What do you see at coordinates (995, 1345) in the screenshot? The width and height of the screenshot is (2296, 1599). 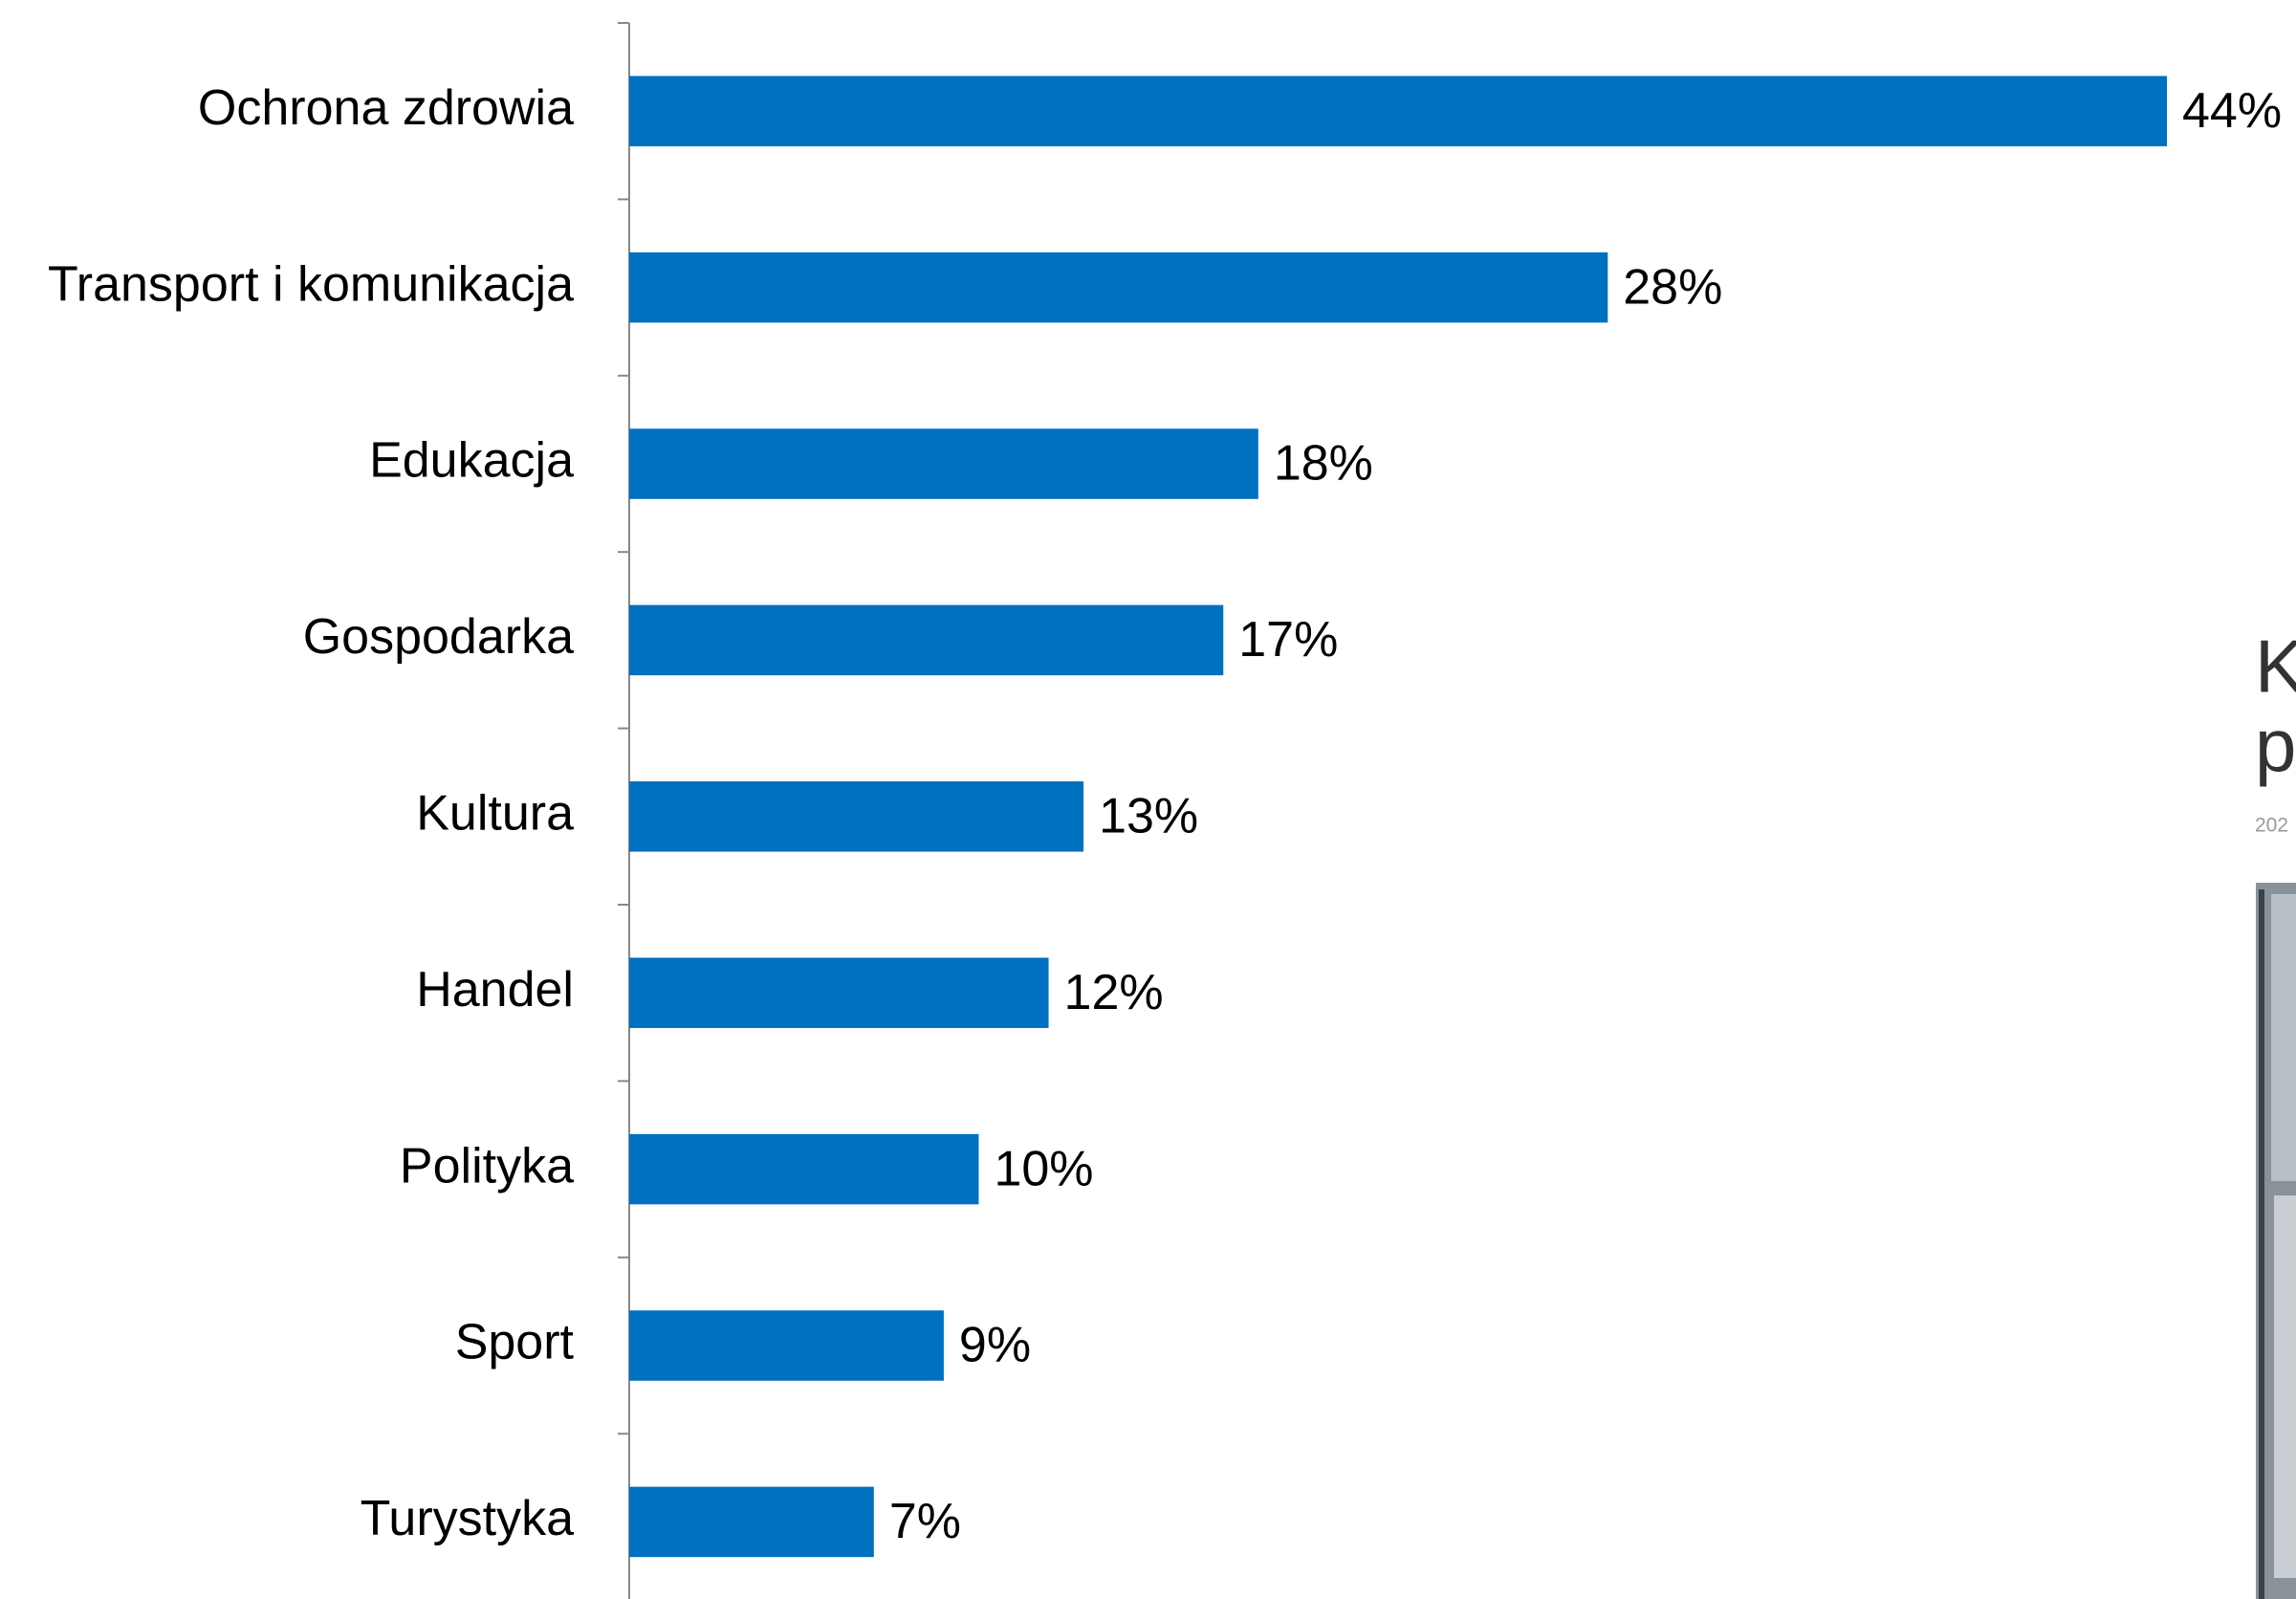 I see `value-label: 9%` at bounding box center [995, 1345].